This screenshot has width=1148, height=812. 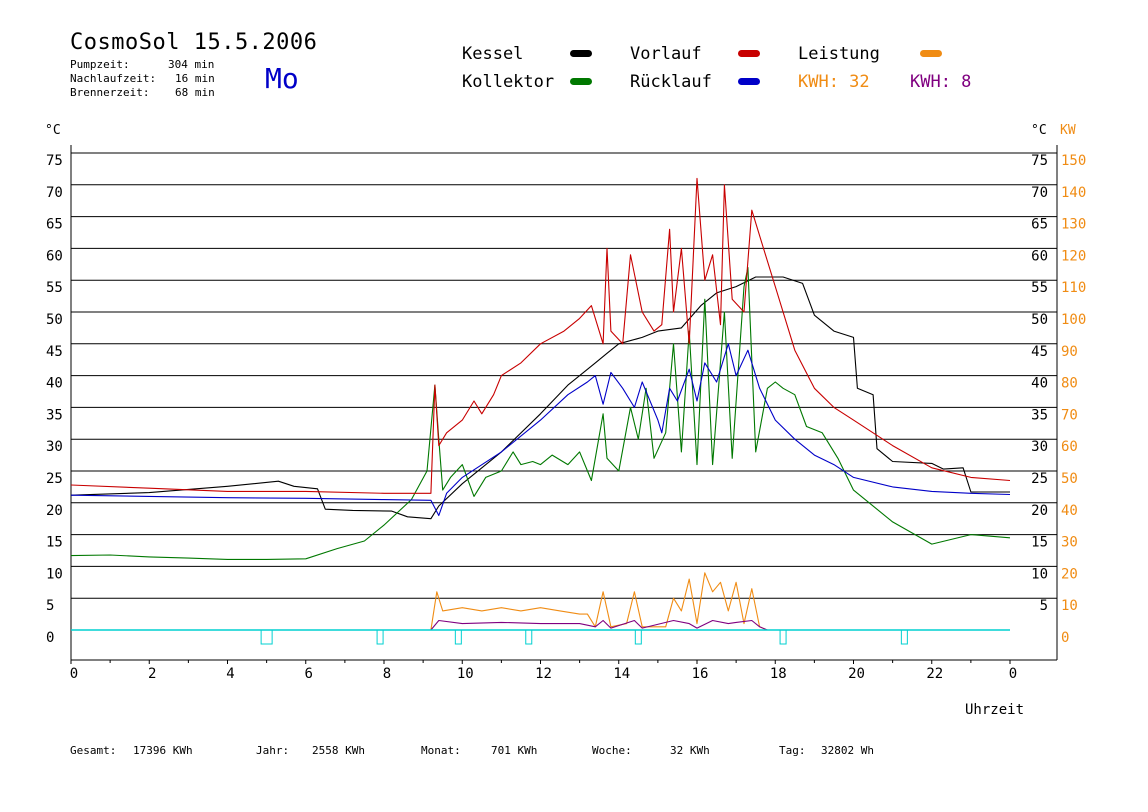 What do you see at coordinates (191, 64) in the screenshot?
I see `stat-pumpzeit-value: 304 min` at bounding box center [191, 64].